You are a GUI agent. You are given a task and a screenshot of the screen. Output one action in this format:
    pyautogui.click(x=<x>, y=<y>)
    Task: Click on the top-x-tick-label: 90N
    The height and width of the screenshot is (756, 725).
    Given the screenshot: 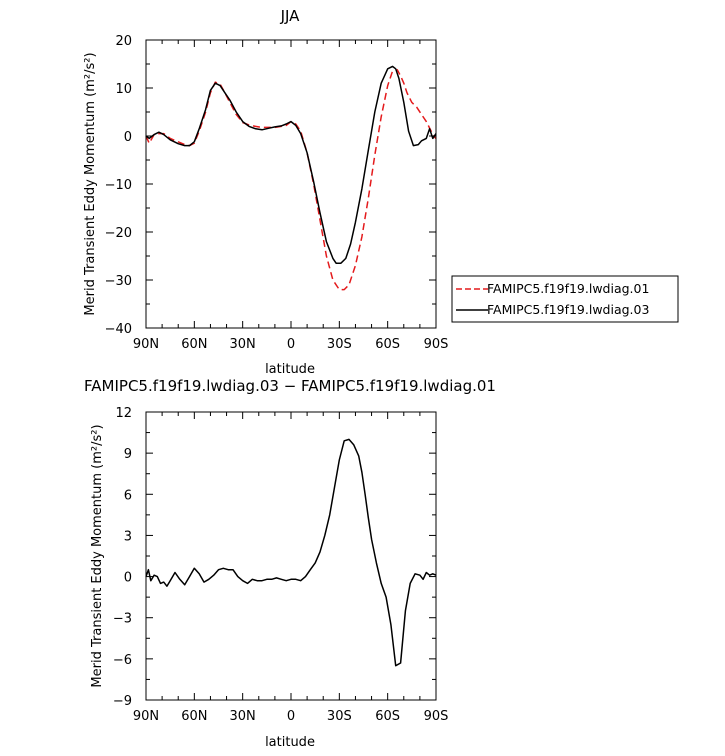 What is the action you would take?
    pyautogui.click(x=146, y=344)
    